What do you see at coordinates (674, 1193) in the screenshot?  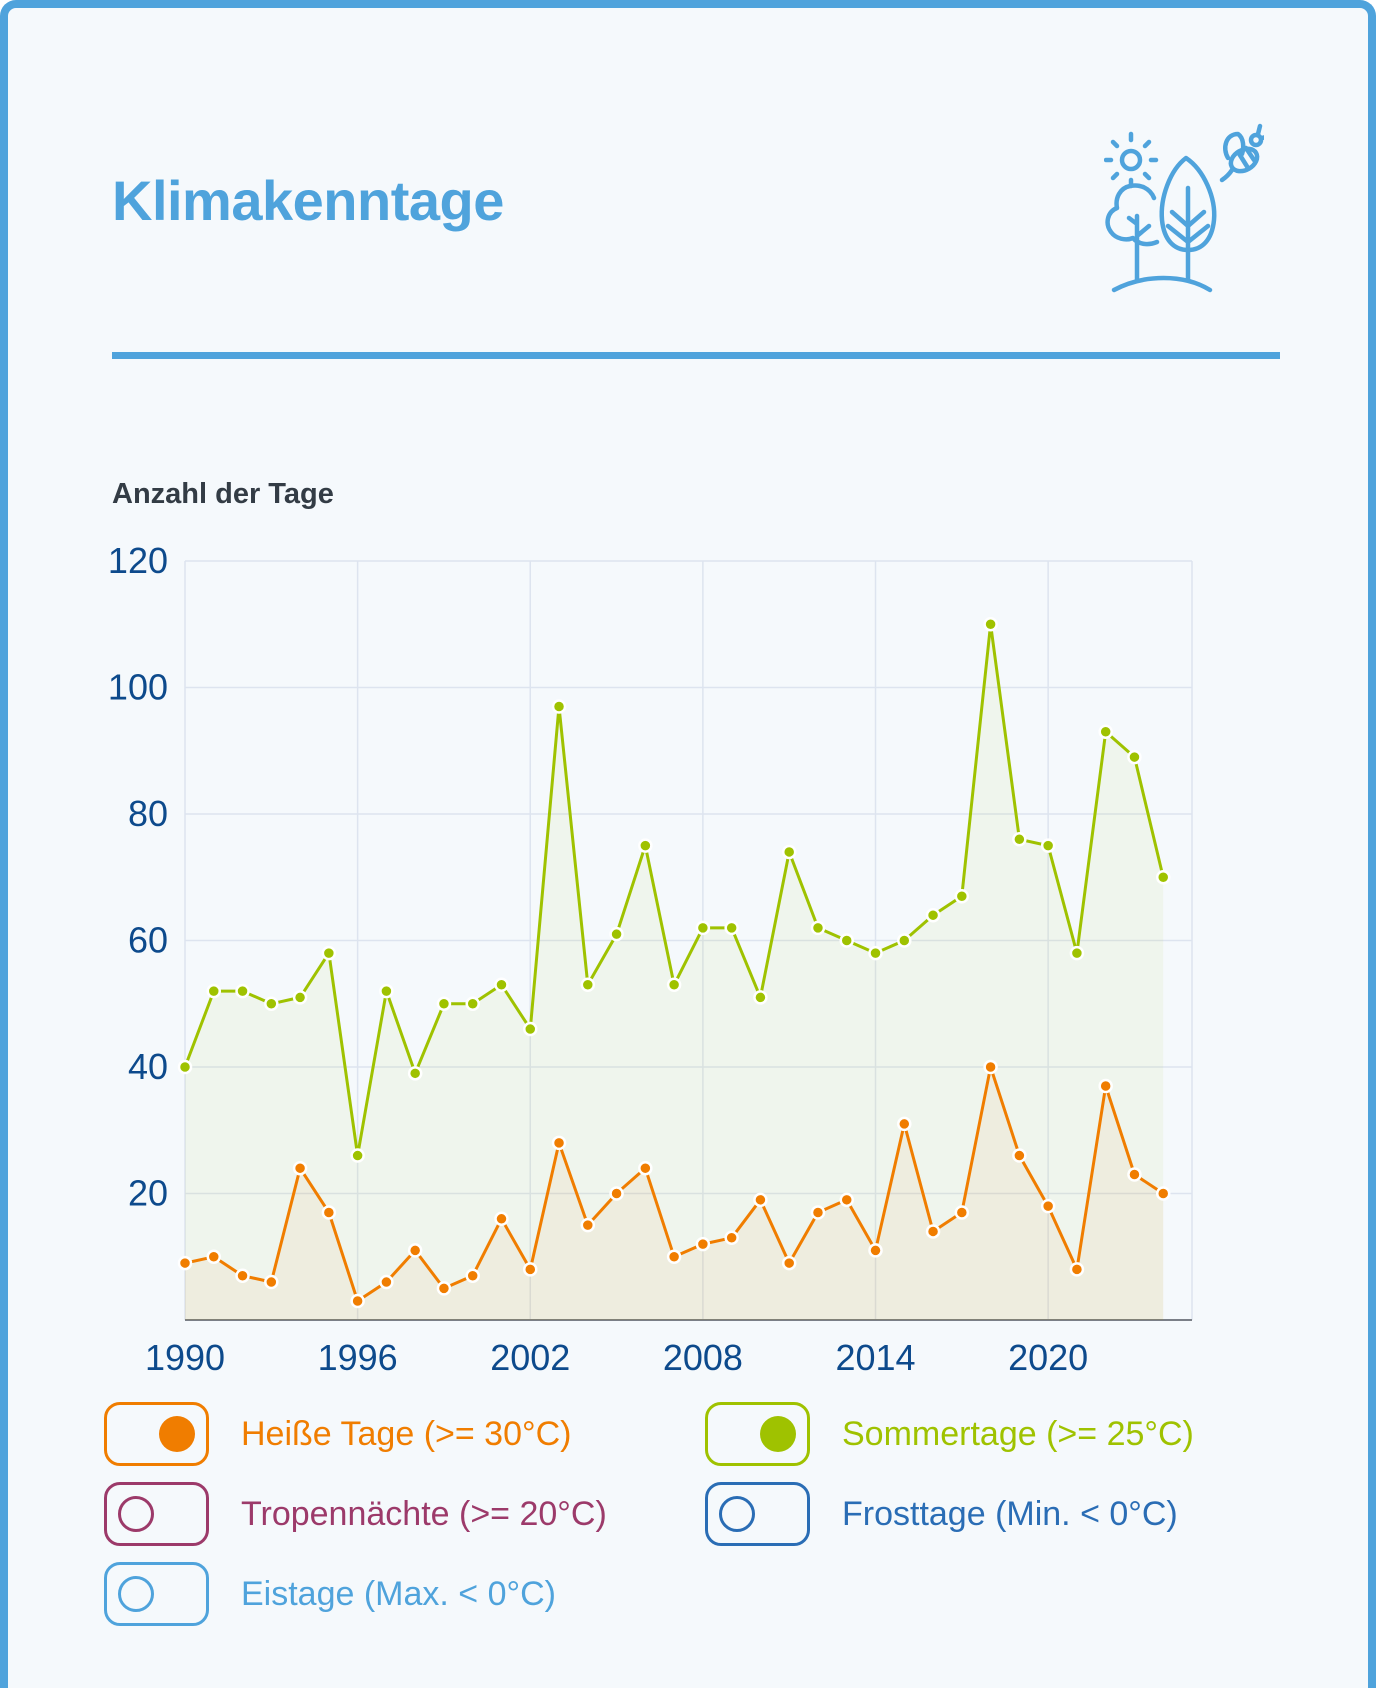 I see `series-area` at bounding box center [674, 1193].